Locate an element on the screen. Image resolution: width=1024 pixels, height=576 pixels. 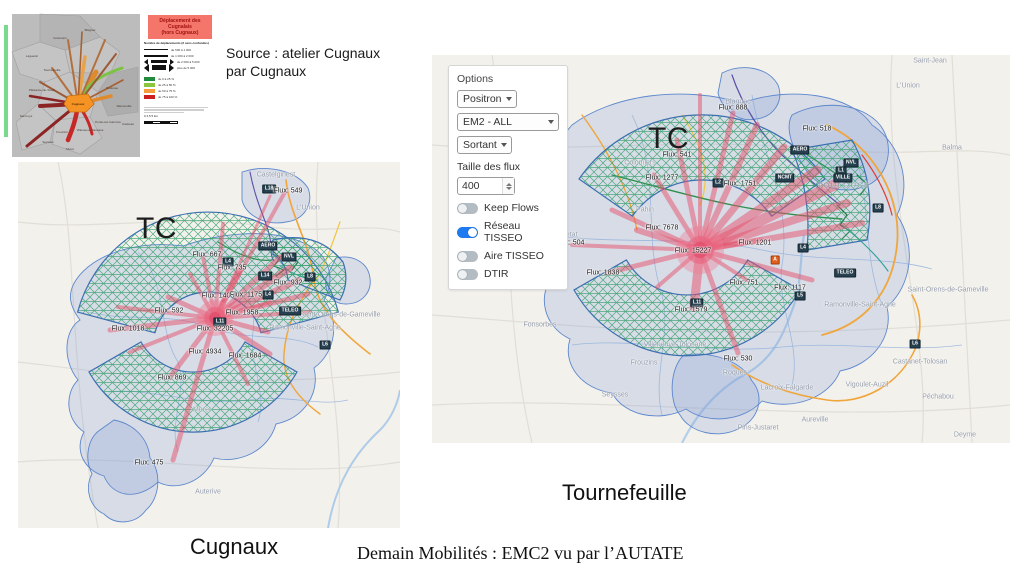
basemap-select: Positron is located at coordinates (487, 99).